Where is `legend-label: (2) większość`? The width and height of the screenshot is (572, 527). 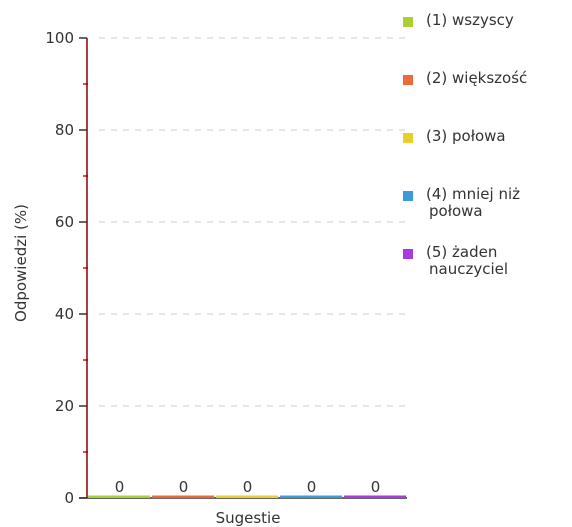 legend-label: (2) większość is located at coordinates (477, 78).